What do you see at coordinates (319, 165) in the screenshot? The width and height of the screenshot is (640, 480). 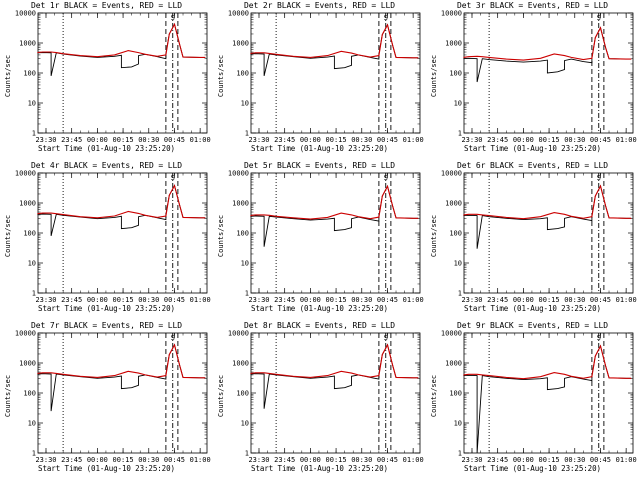 I see `plot-title: Det 5r BLACK = Events, RED = LLD` at bounding box center [319, 165].